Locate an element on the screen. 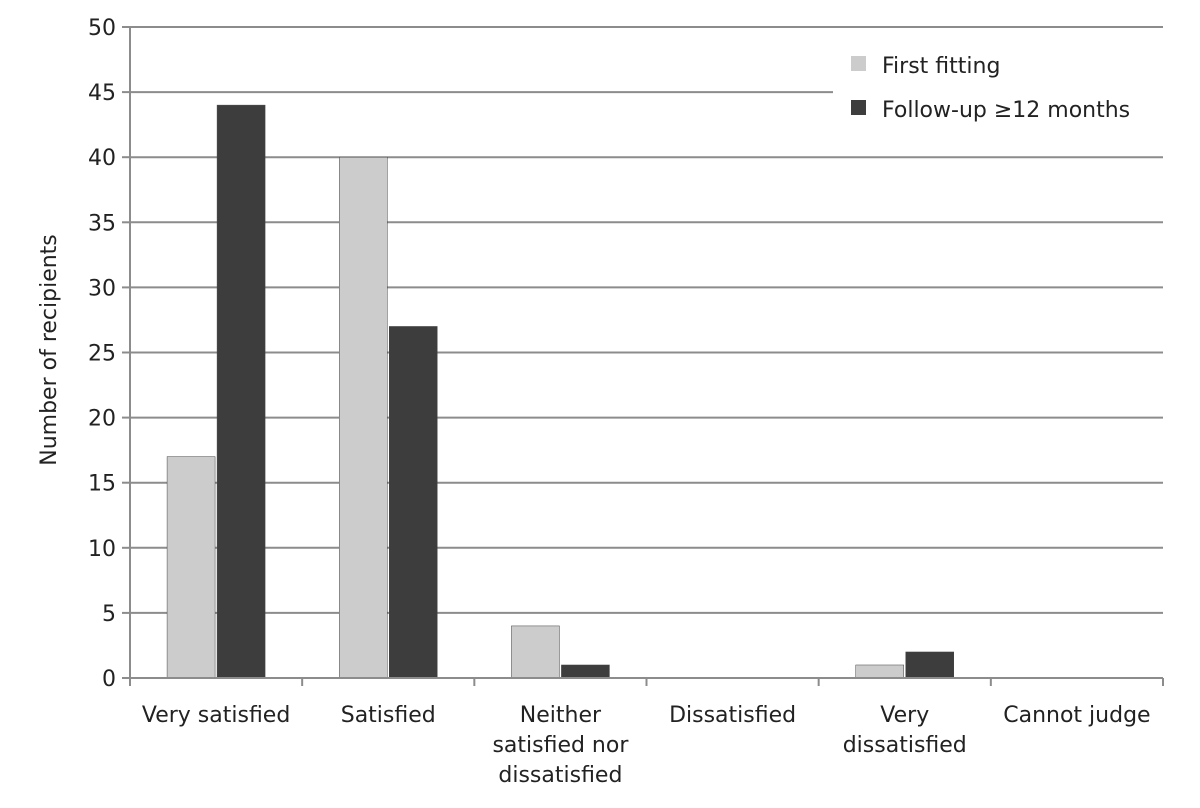  x-category-label: satisfied nor is located at coordinates (560, 745).